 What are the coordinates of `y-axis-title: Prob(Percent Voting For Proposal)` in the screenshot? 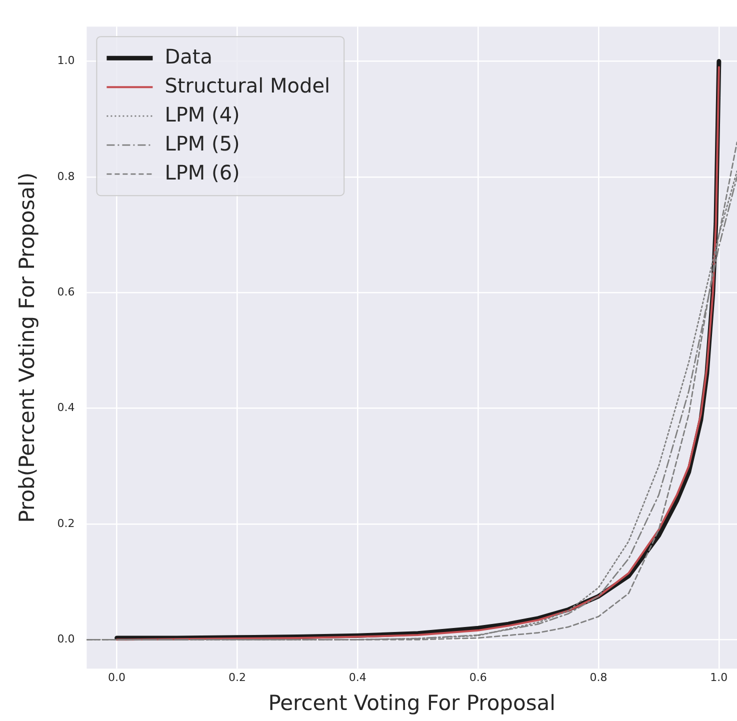 It's located at (27, 347).